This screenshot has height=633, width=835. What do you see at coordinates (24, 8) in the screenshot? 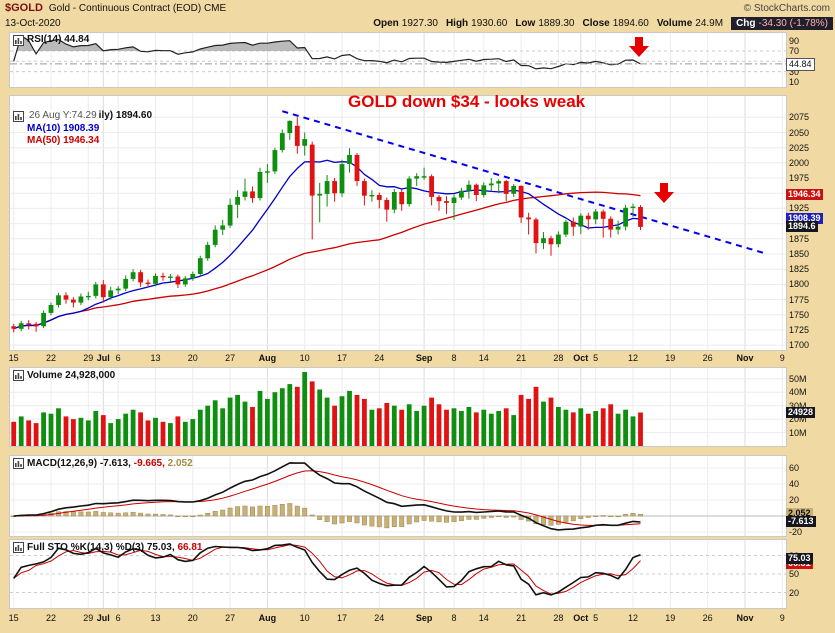
I see `symbol: $GOLD` at bounding box center [24, 8].